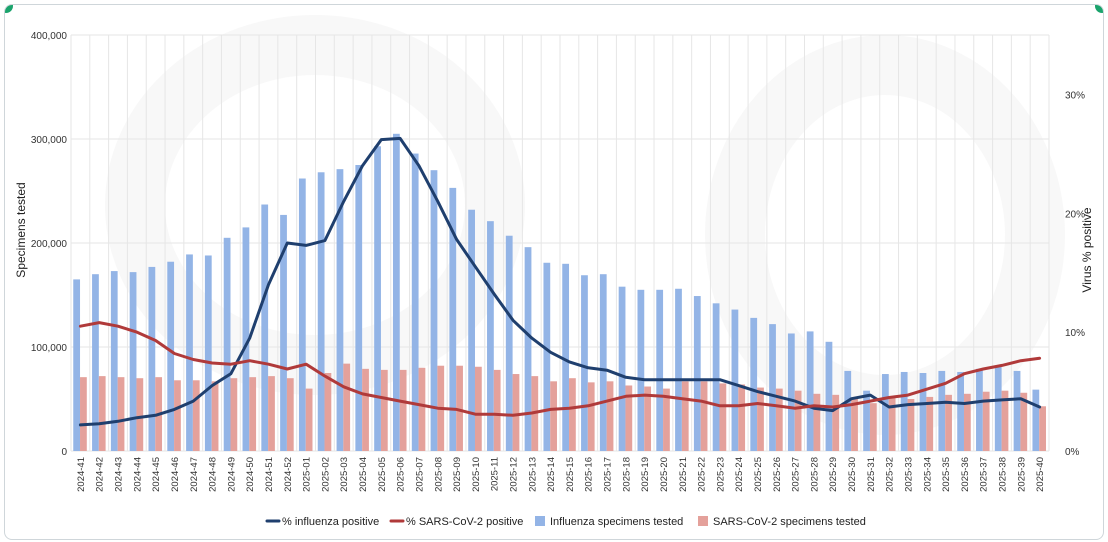 This screenshot has height=542, width=1108. What do you see at coordinates (645, 474) in the screenshot?
I see `x-tick-label: 2025-19` at bounding box center [645, 474].